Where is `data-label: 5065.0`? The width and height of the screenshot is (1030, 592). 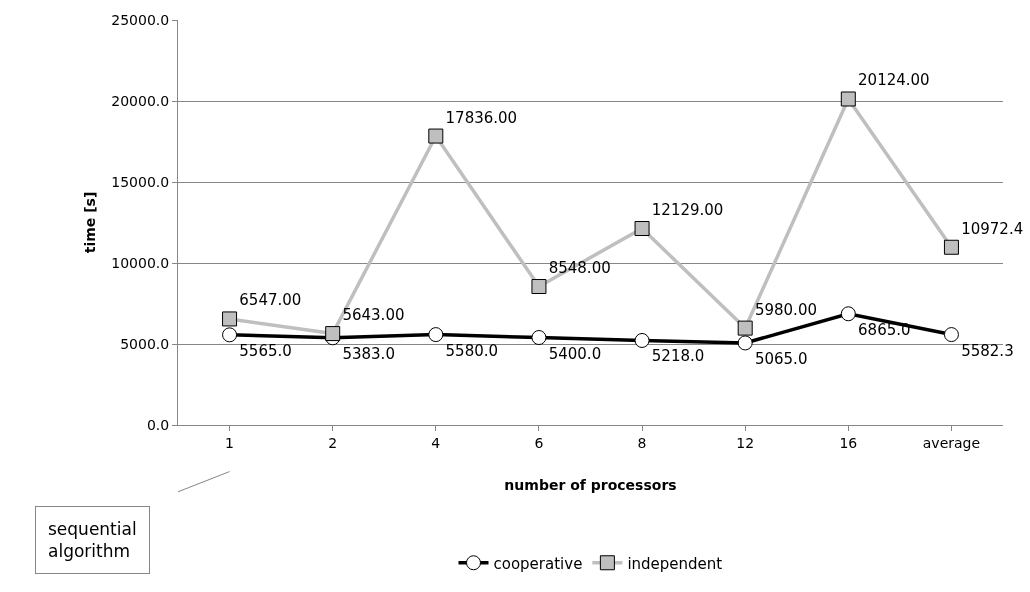
data-label: 5065.0 is located at coordinates (781, 358).